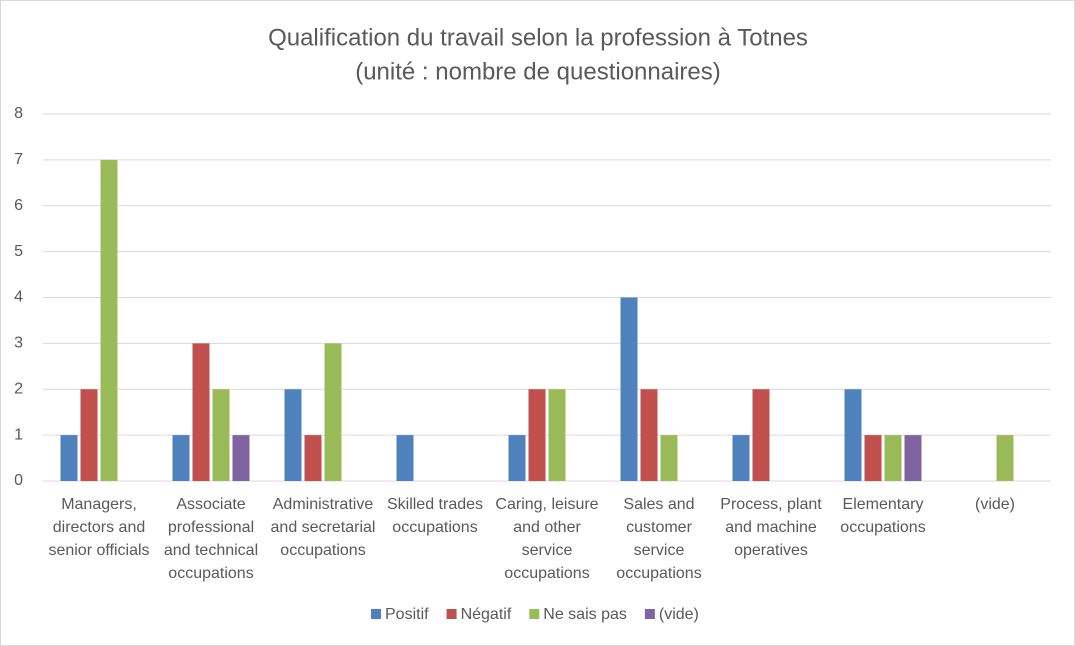 The width and height of the screenshot is (1075, 646). I want to click on legend-label: Négatif, so click(486, 614).